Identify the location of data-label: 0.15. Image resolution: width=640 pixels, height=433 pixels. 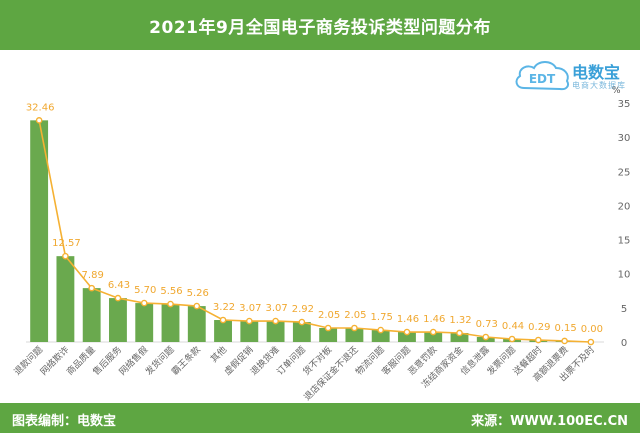
(565, 328).